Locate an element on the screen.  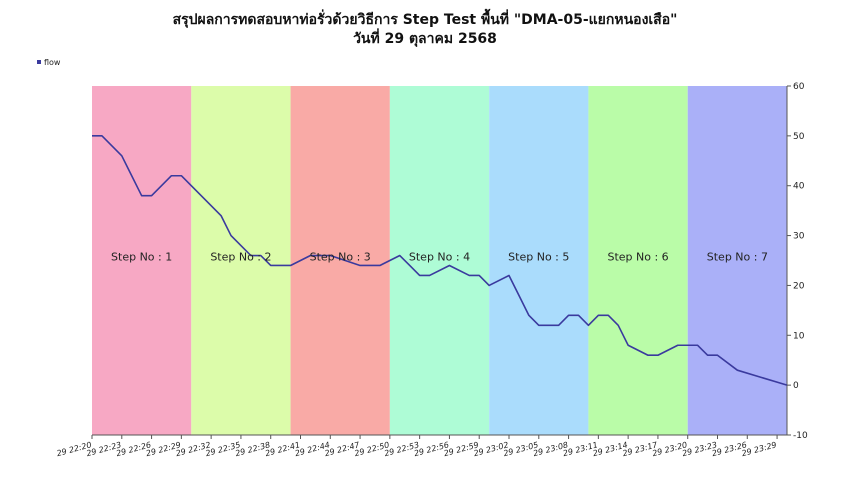
step-label-2: Step No : 2 is located at coordinates (240, 257).